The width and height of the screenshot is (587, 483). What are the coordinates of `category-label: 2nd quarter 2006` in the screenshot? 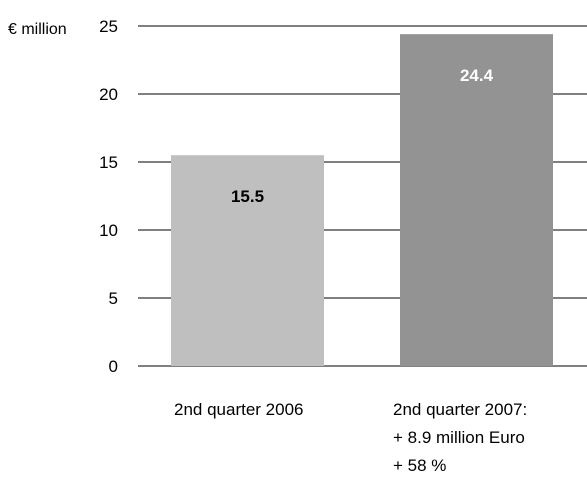 It's located at (239, 410).